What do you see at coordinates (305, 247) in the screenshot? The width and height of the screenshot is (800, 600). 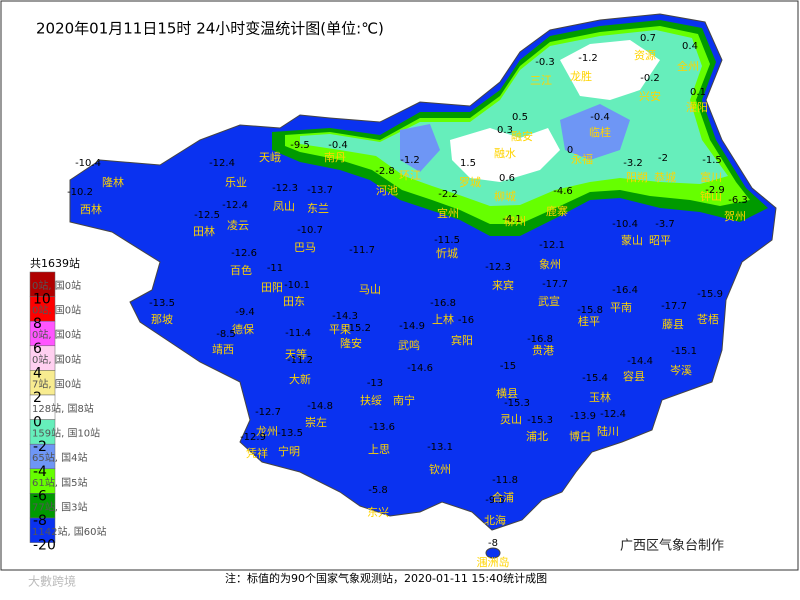 I see `station-name: 巴马` at bounding box center [305, 247].